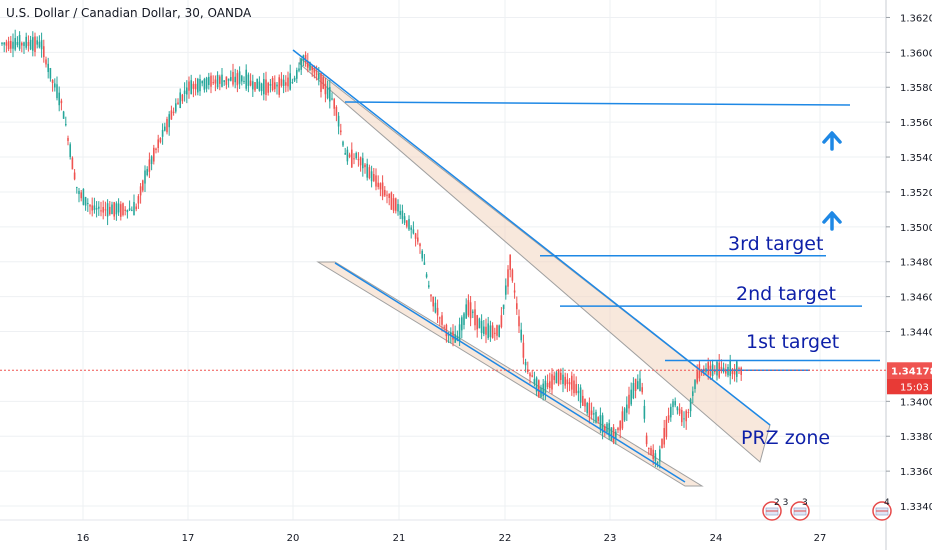 This screenshot has height=555, width=932. What do you see at coordinates (916, 333) in the screenshot?
I see `price-tick-label: 1.34400` at bounding box center [916, 333].